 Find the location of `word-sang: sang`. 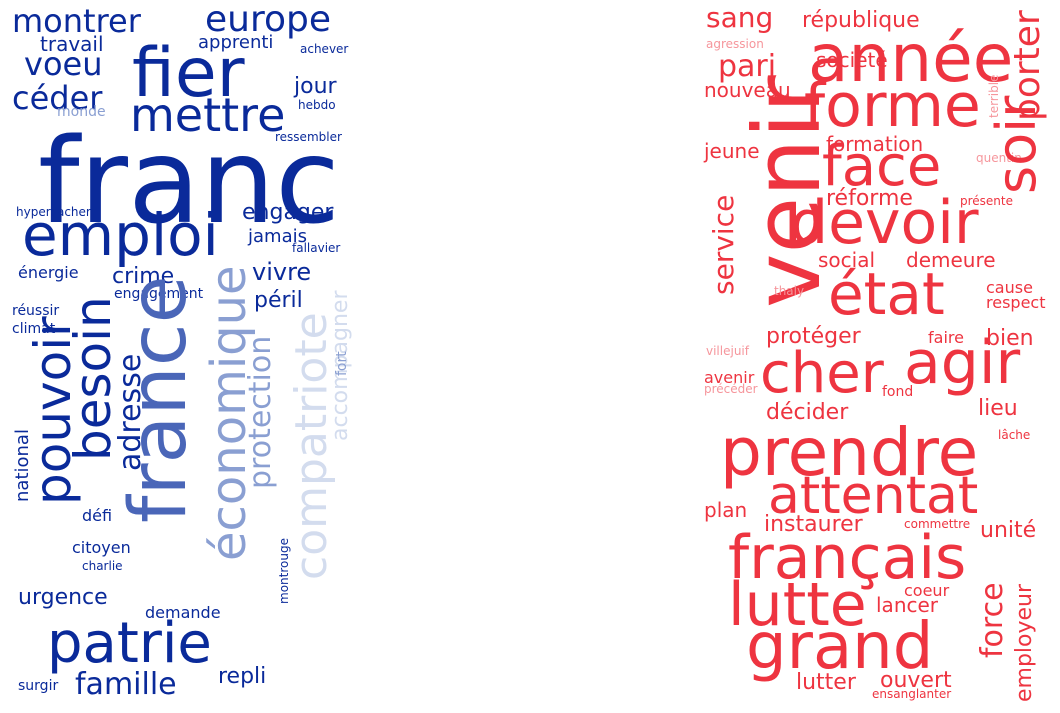

word-sang: sang is located at coordinates (740, 17).